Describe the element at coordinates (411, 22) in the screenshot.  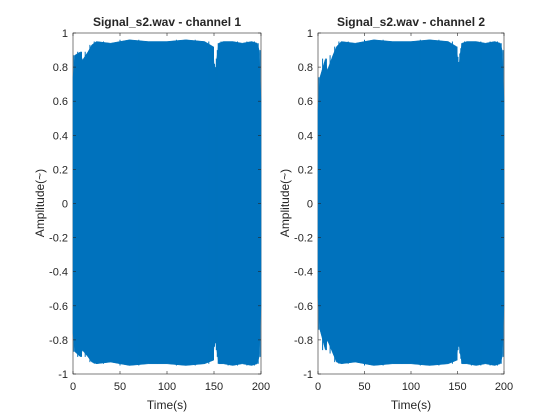
I see `chart-title: Signal_s2.wav - channel 2` at that location.